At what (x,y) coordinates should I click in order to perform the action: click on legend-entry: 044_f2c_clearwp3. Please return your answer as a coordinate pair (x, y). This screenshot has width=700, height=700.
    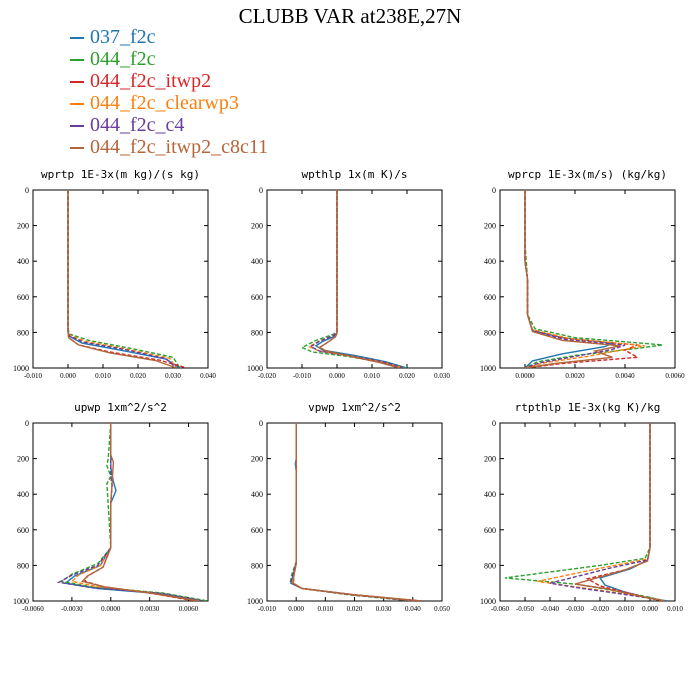
    Looking at the image, I should click on (169, 103).